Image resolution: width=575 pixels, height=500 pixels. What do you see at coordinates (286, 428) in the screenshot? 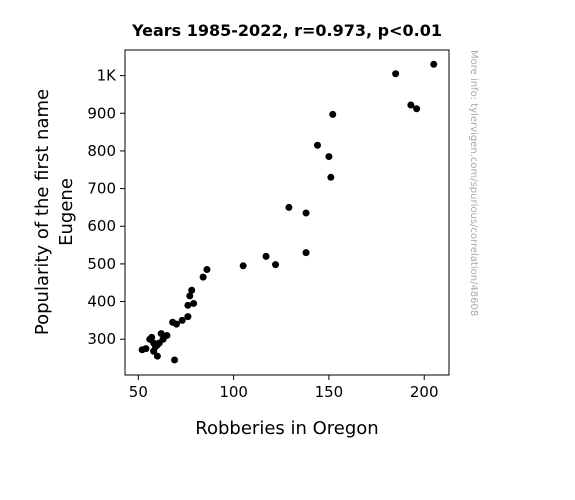
I see `x-axis-label: Robberies in Oregon` at bounding box center [286, 428].